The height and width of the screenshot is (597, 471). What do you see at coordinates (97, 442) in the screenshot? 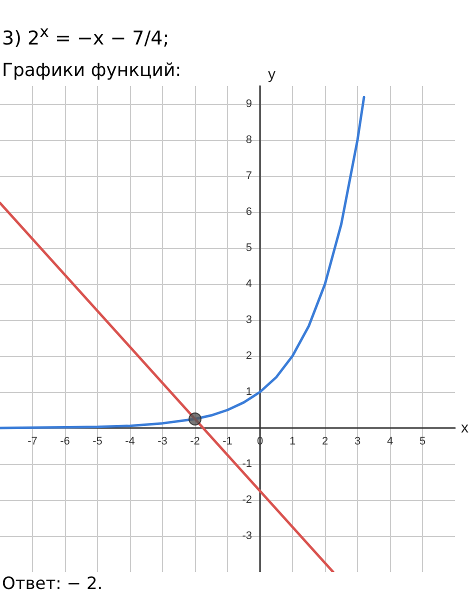
I see `x-tick-label: -5` at bounding box center [97, 442].